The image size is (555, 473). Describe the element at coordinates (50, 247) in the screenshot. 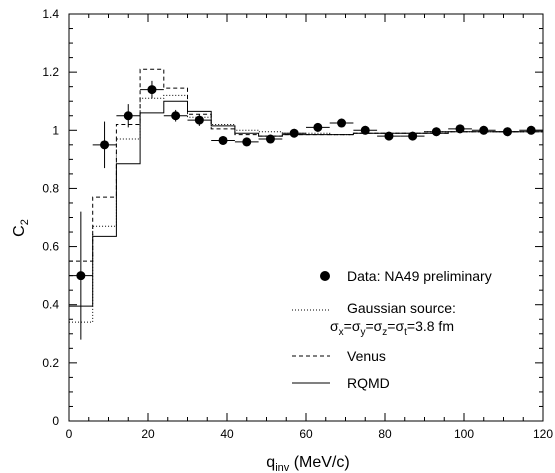

I see `y-tick-label: 0.6` at that location.